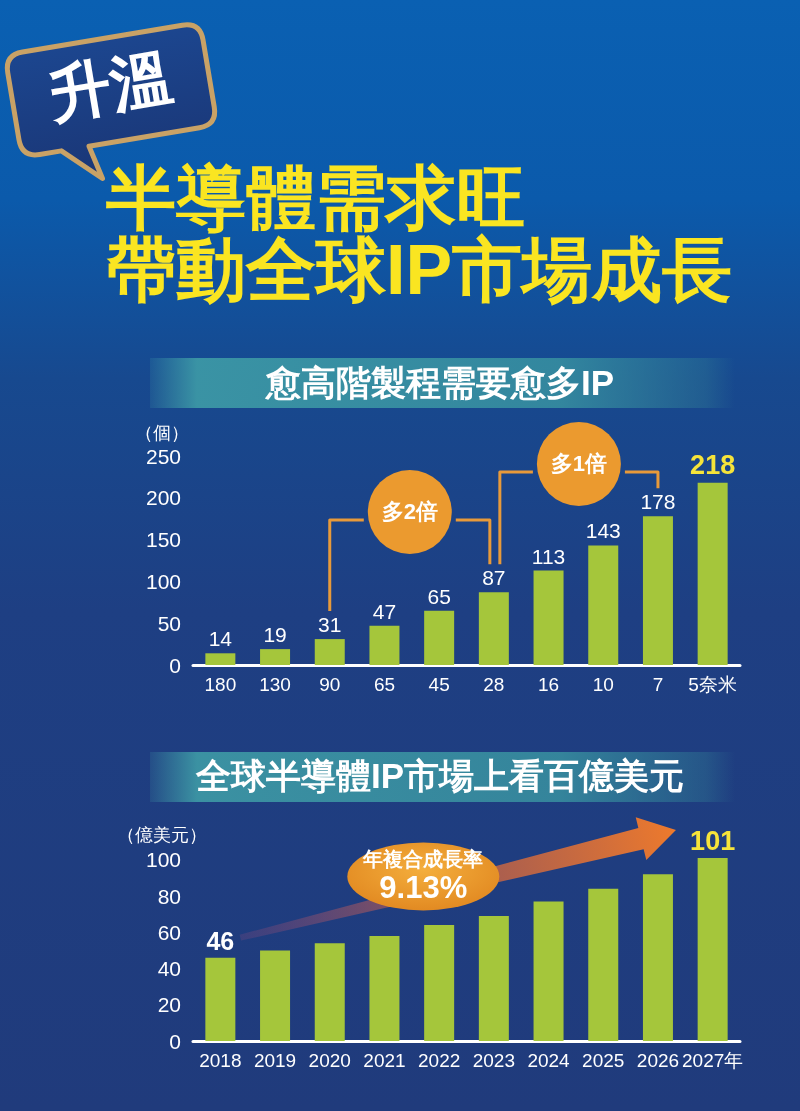  What do you see at coordinates (220, 639) in the screenshot?
I see `data-label: 14` at bounding box center [220, 639].